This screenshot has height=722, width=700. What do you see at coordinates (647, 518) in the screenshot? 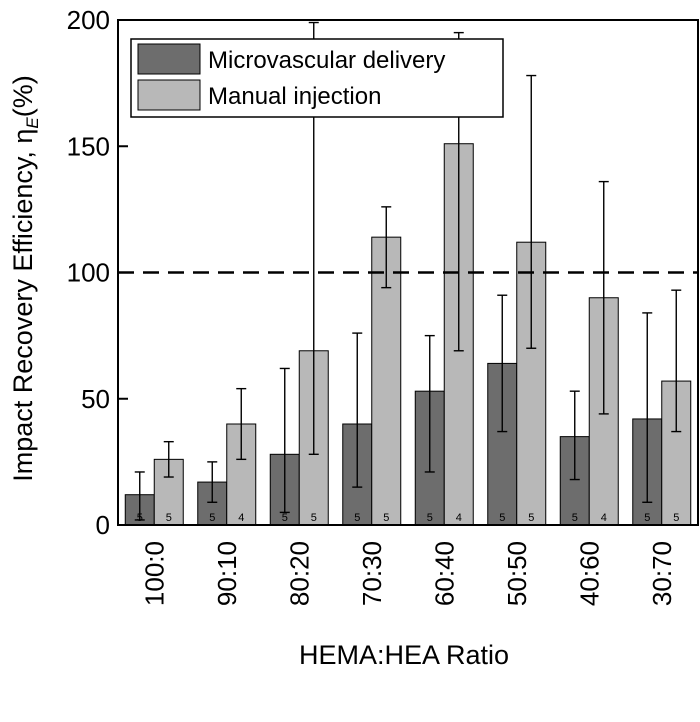
I see `n-label-s0-7: 5` at bounding box center [647, 518].